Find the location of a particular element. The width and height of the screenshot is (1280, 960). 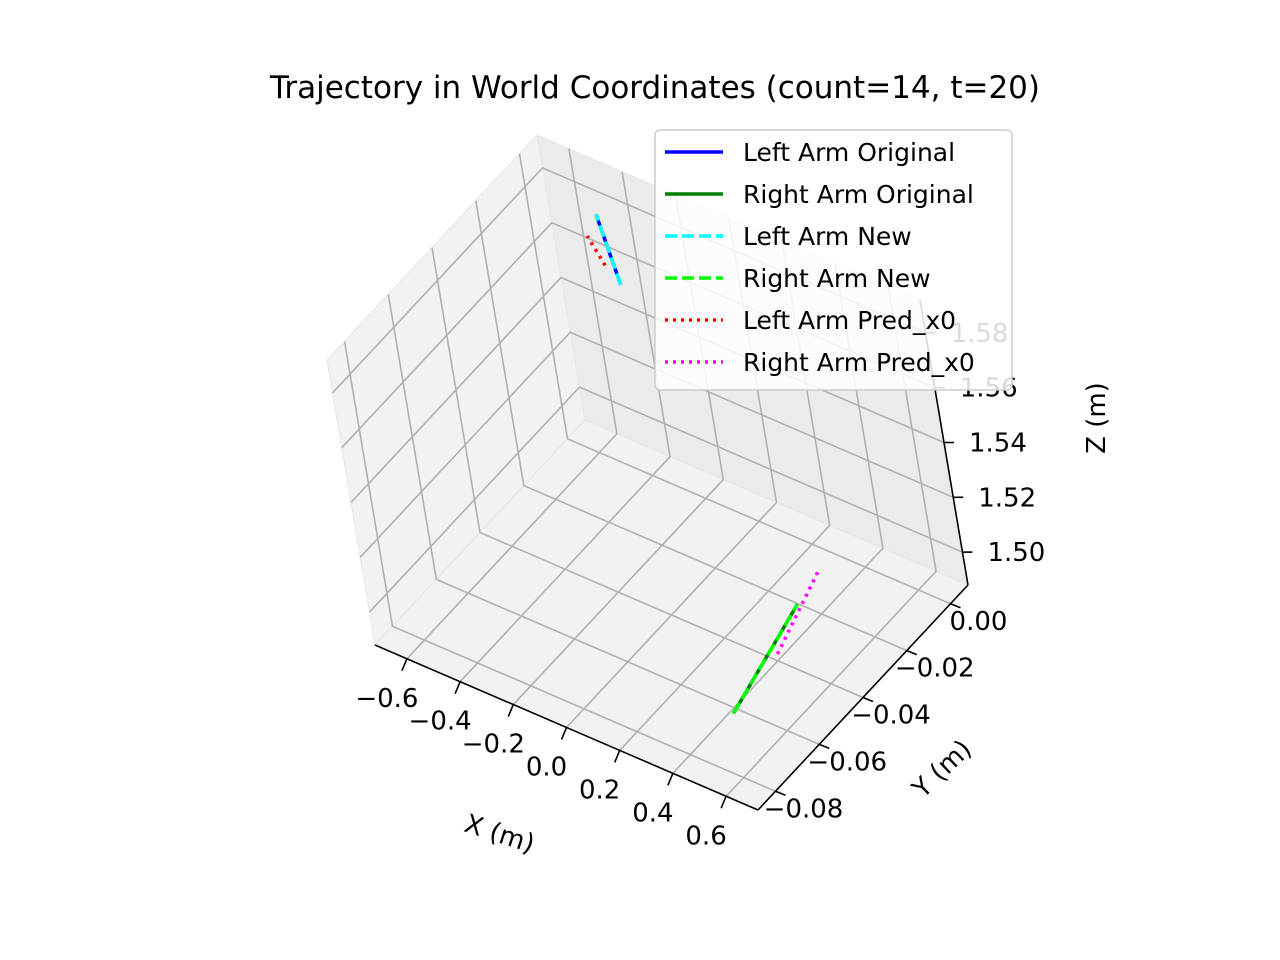

x-tick-label: −0.2 is located at coordinates (493, 745).